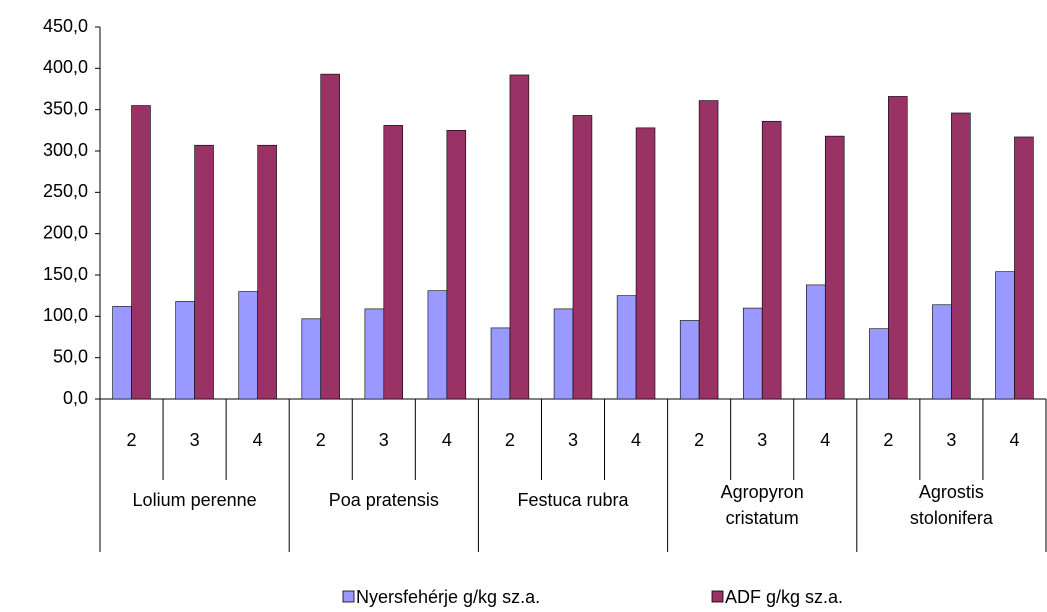  I want to click on group-label: Poa pratensis, so click(383, 500).